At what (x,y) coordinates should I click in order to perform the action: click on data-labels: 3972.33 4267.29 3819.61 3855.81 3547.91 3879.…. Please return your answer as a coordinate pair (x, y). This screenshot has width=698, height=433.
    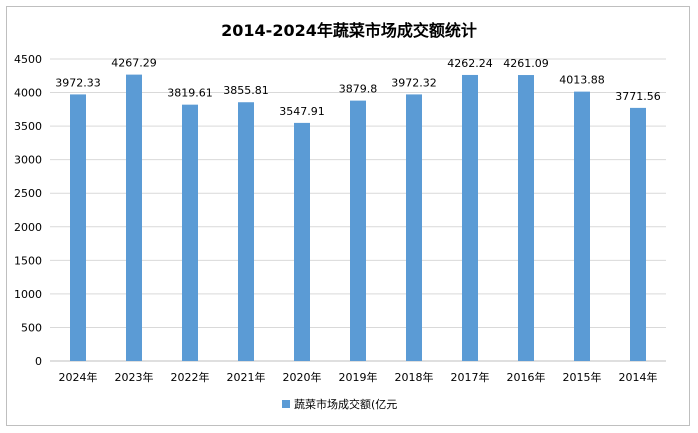
    Looking at the image, I should click on (358, 87).